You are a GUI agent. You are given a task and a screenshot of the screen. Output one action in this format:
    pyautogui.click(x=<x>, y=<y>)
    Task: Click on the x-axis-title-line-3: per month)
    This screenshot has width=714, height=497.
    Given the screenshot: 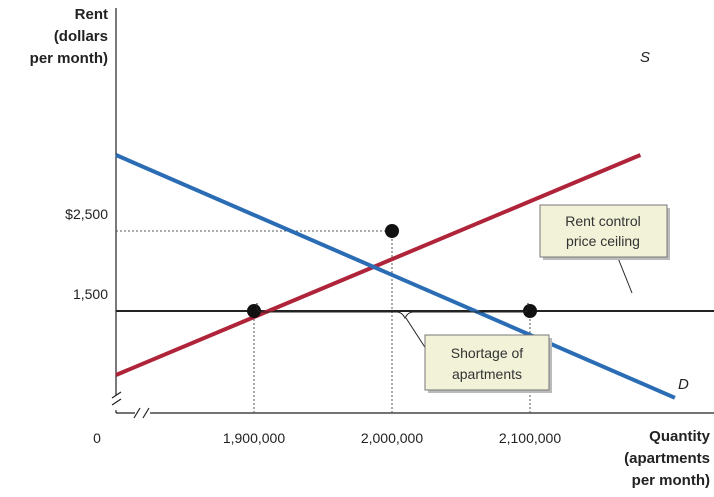 What is the action you would take?
    pyautogui.click(x=671, y=480)
    